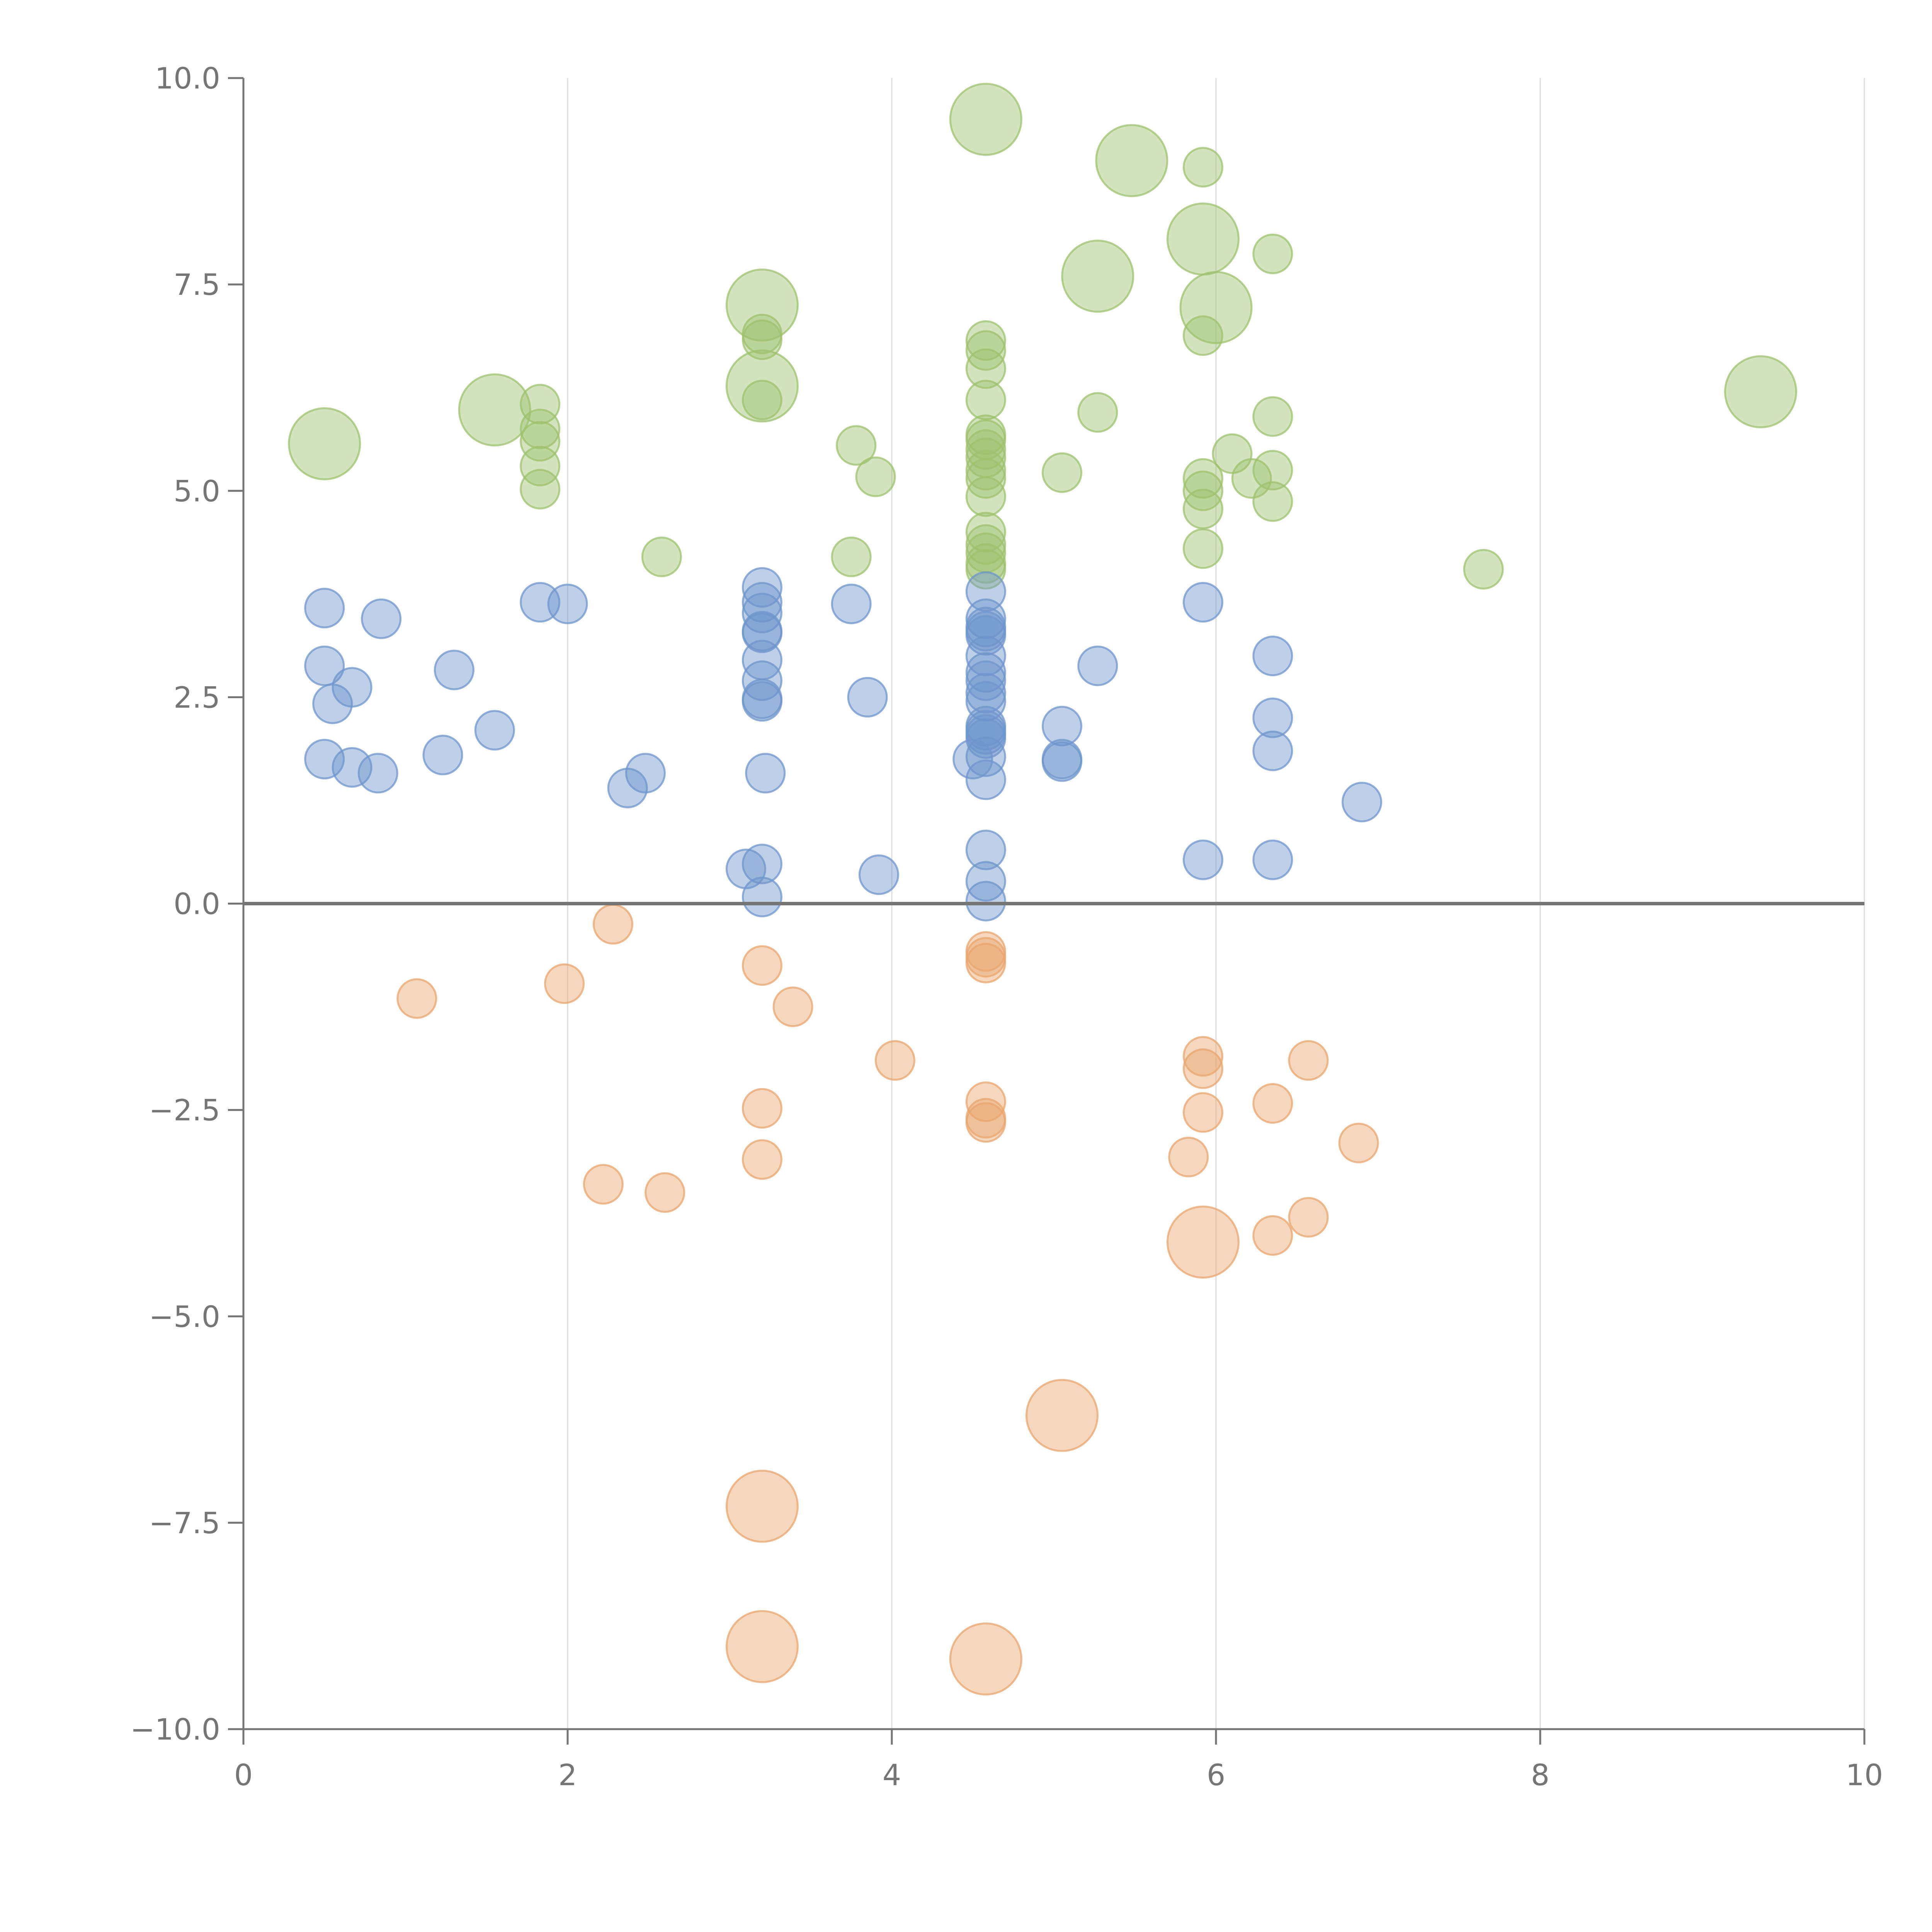  I want to click on y-tick-label: −10.0, so click(175, 1729).